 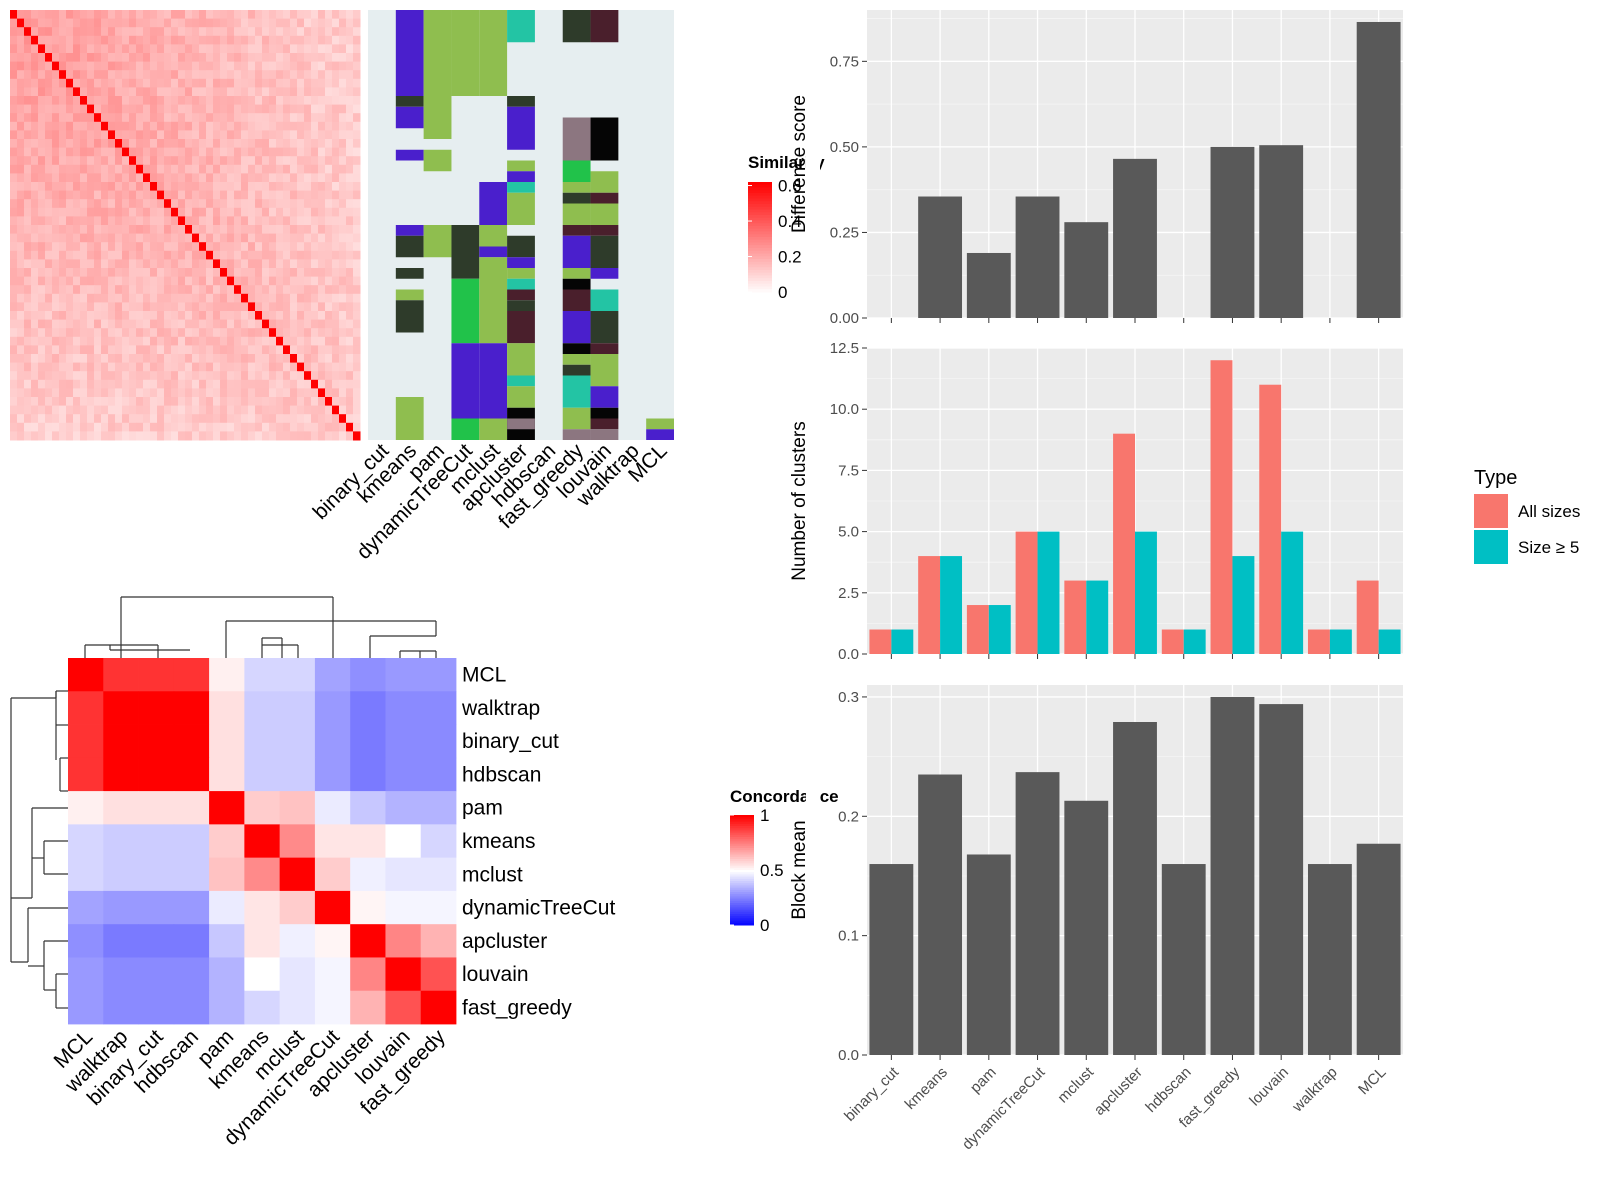 I want to click on similarity-legend-swatch, so click(x=760, y=252).